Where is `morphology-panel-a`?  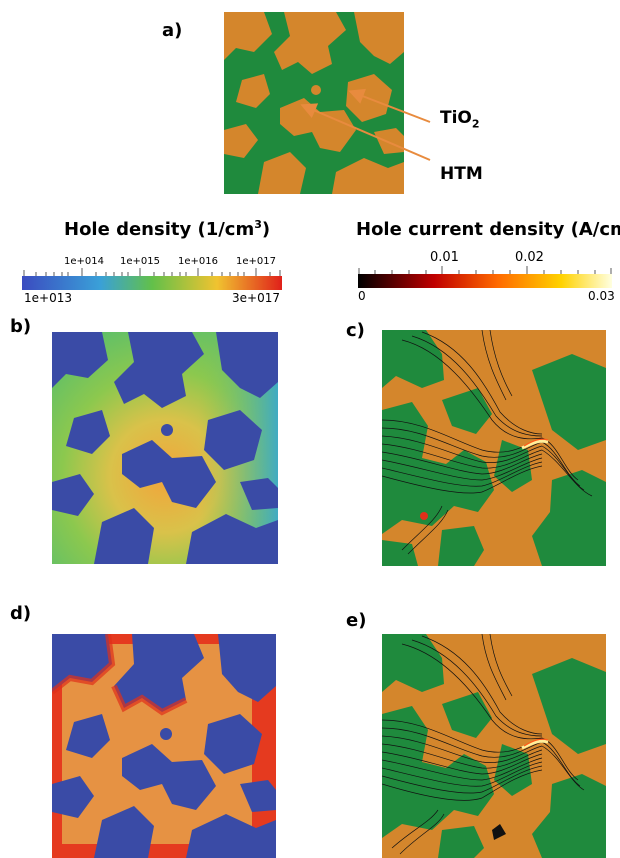 morphology-panel-a is located at coordinates (314, 103).